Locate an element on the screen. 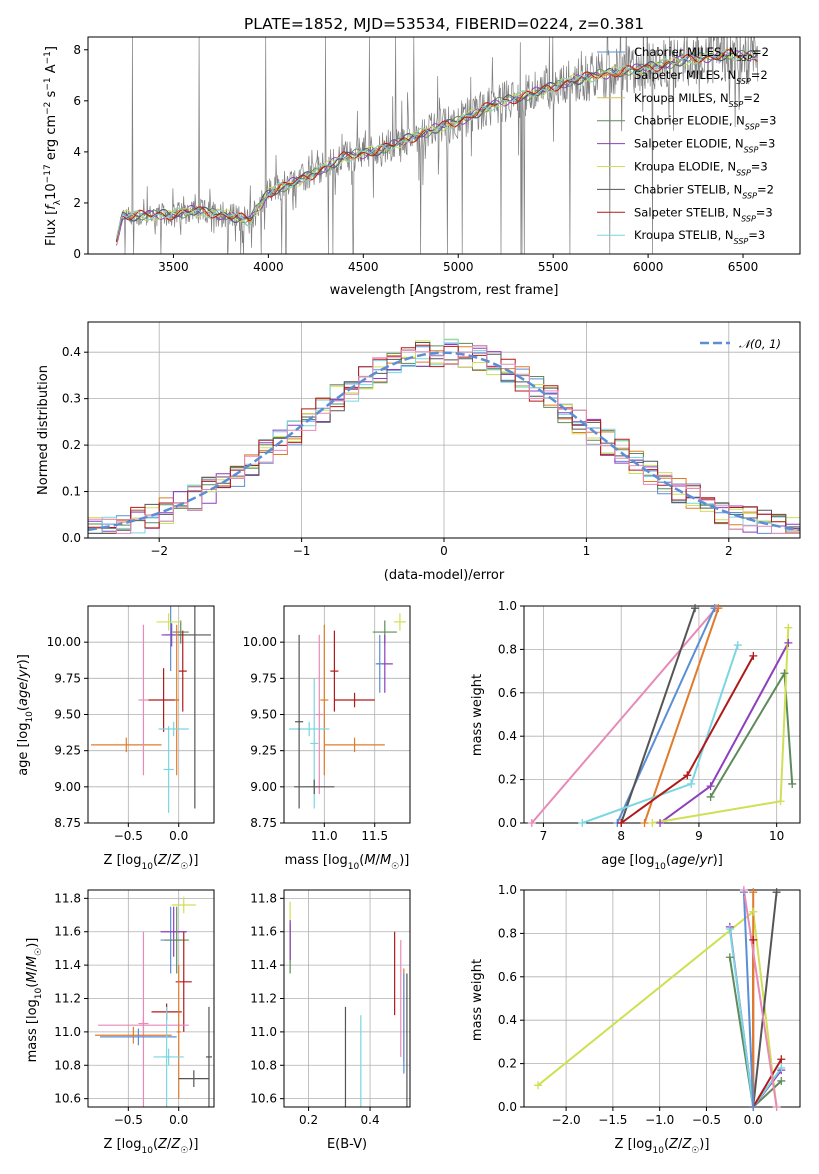  x-axis-label: (data-model)/error is located at coordinates (444, 575).